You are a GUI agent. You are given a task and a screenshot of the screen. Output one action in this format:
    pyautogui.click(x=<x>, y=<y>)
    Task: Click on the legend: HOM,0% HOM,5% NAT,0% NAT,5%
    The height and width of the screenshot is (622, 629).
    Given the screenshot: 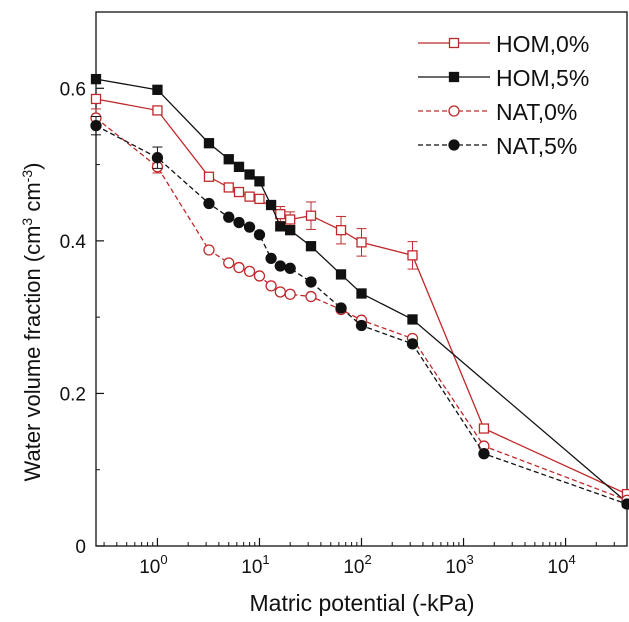 What is the action you would take?
    pyautogui.click(x=503, y=95)
    